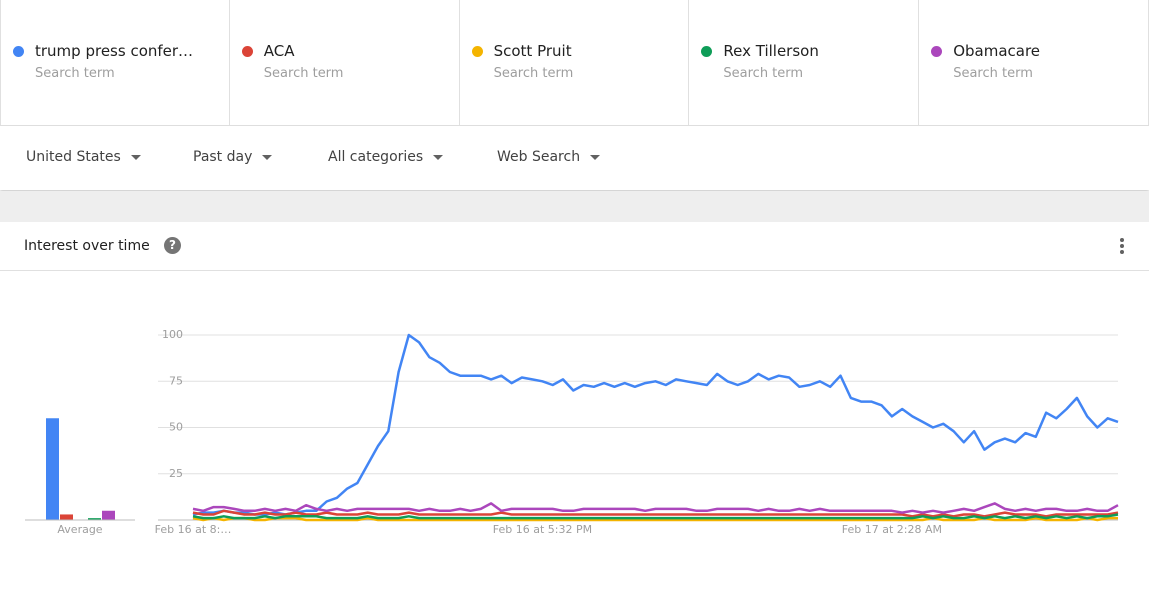 The height and width of the screenshot is (590, 1149). What do you see at coordinates (83, 157) in the screenshot?
I see `filter-dropdown: United States` at bounding box center [83, 157].